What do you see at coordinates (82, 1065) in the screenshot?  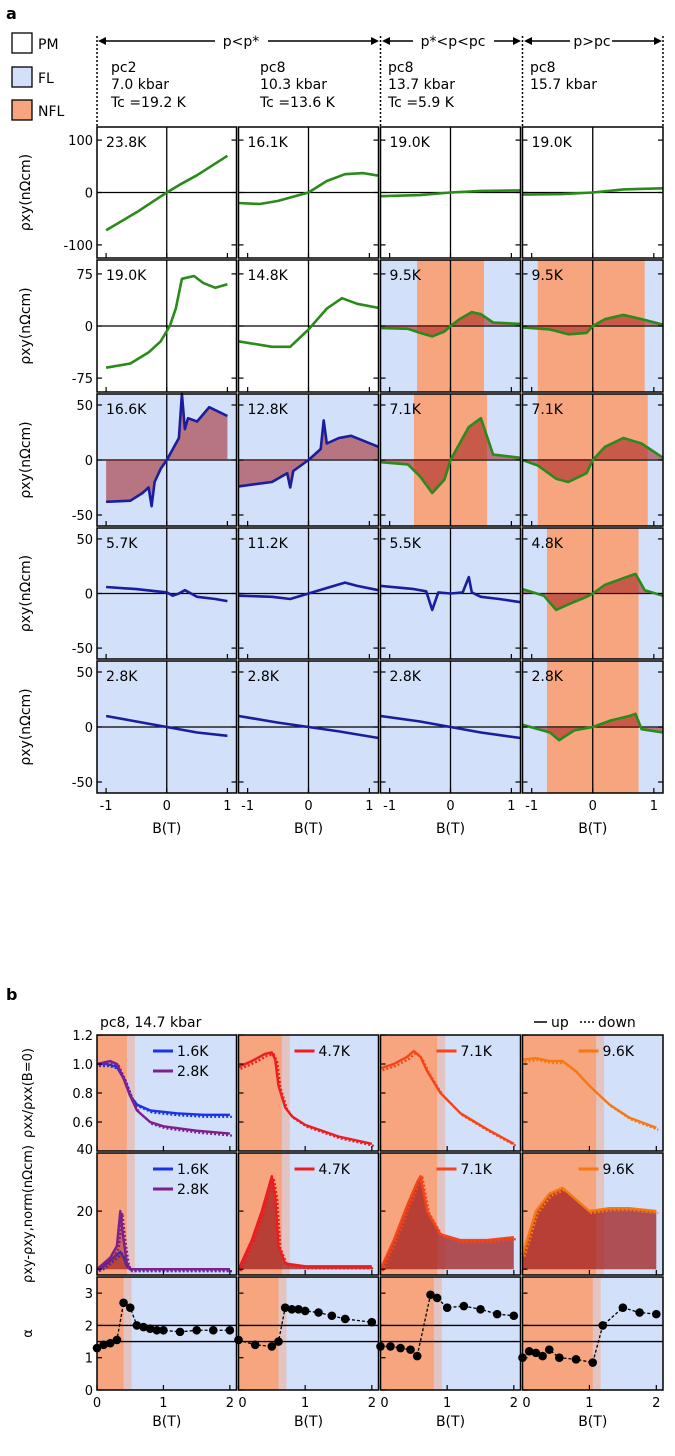 I see `y-tick-label: 1.0` at bounding box center [82, 1065].